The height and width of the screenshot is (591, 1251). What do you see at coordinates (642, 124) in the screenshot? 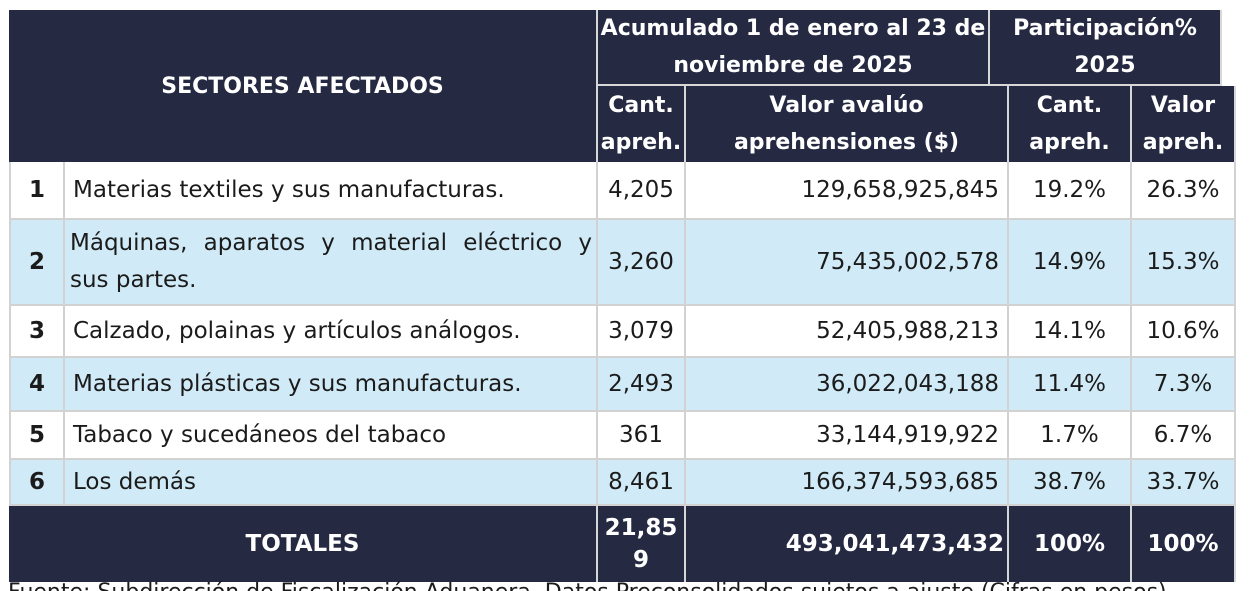
I see `header-cant-apreh: Cant. apreh.` at bounding box center [642, 124].